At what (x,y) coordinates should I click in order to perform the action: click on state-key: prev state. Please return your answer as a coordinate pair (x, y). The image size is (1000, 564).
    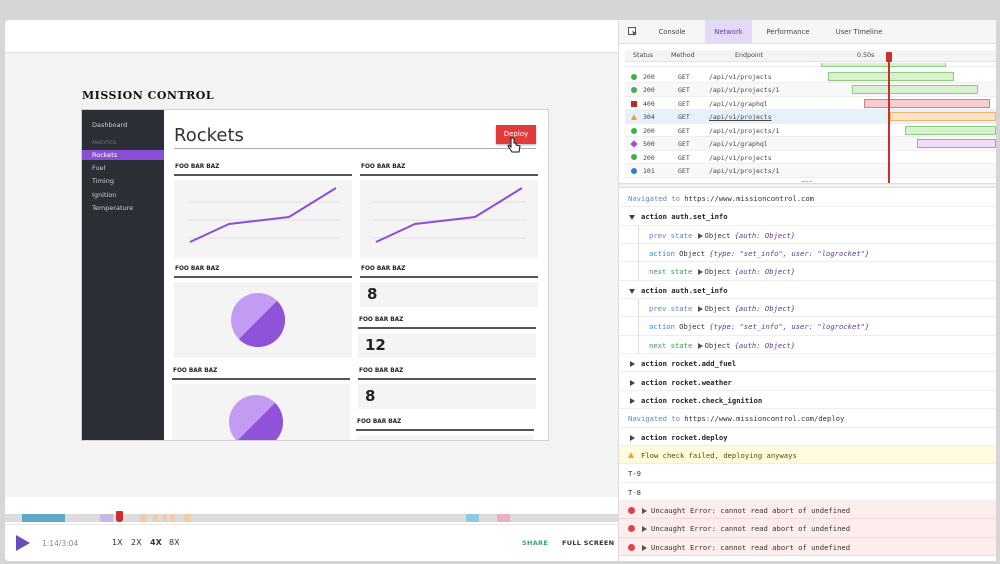
    Looking at the image, I should click on (671, 235).